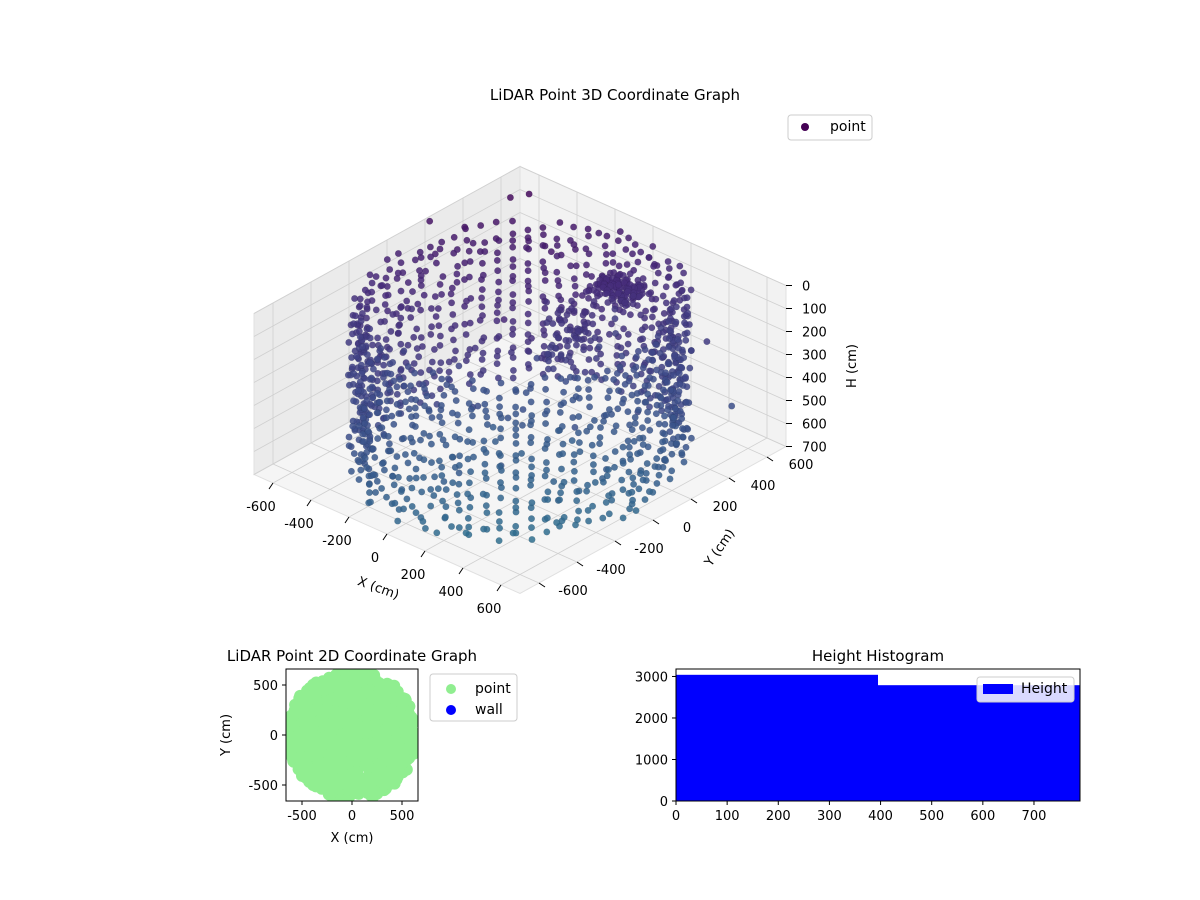 This screenshot has height=900, width=1200. Describe the element at coordinates (352, 838) in the screenshot. I see `chart-2d-xlabel: X (cm)` at that location.